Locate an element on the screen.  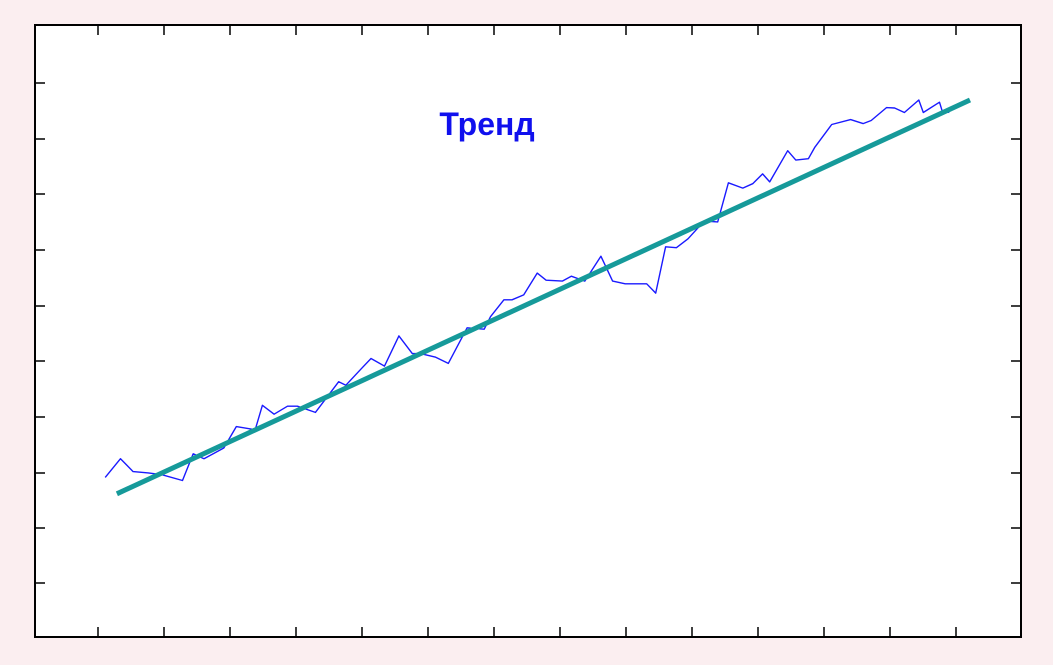
chart-title: Тренд is located at coordinates (486, 124).